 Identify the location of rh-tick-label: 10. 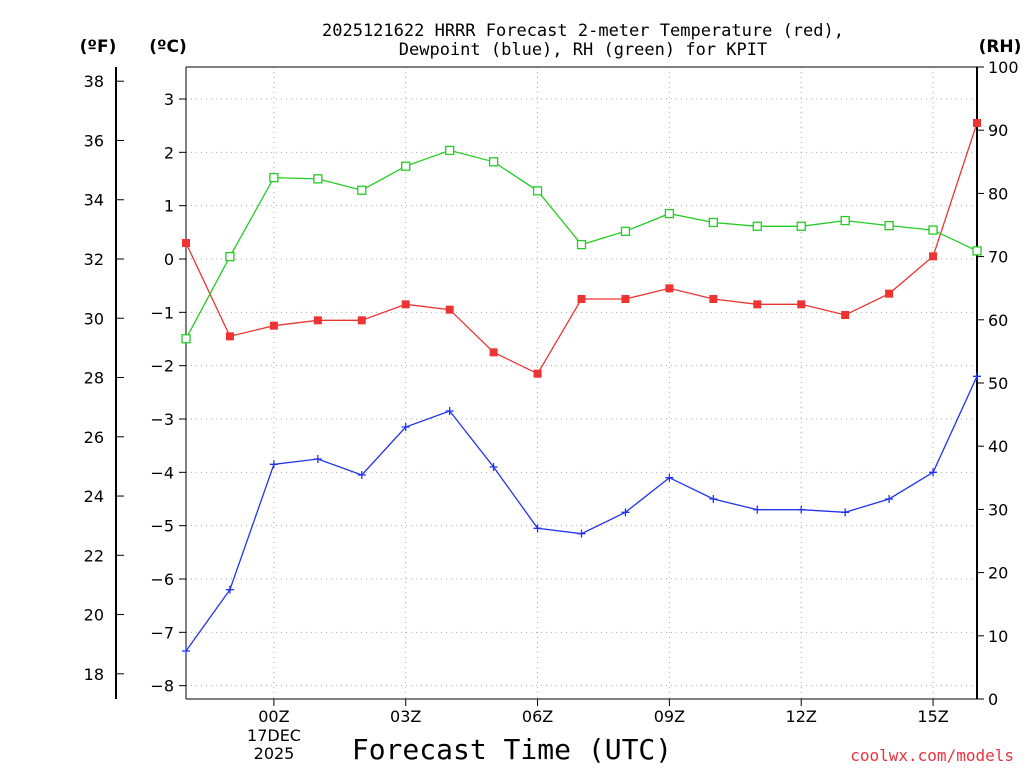
(998, 636).